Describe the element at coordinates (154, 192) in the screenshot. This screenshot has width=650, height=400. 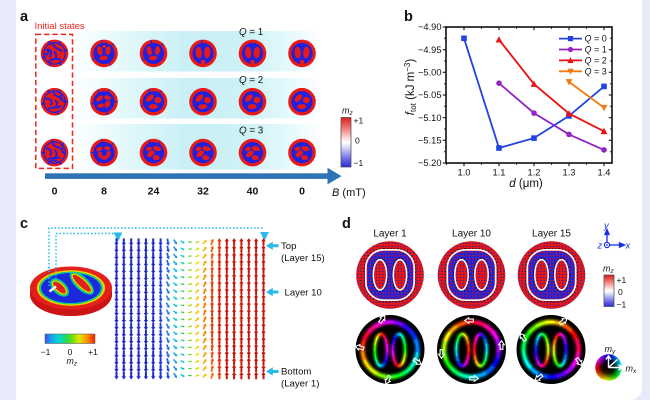
I see `svg-text: 24` at that location.